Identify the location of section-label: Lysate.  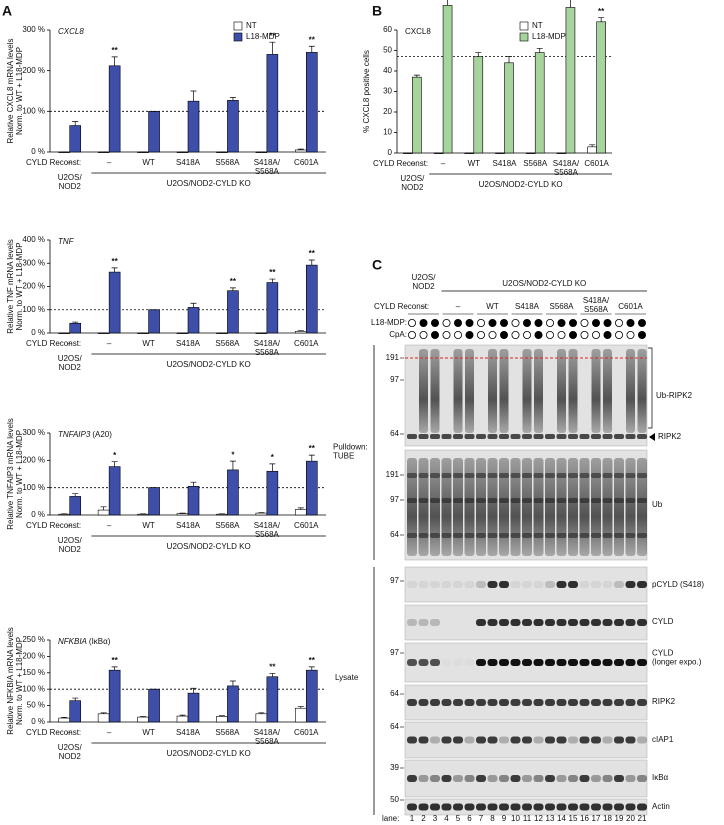
(347, 677).